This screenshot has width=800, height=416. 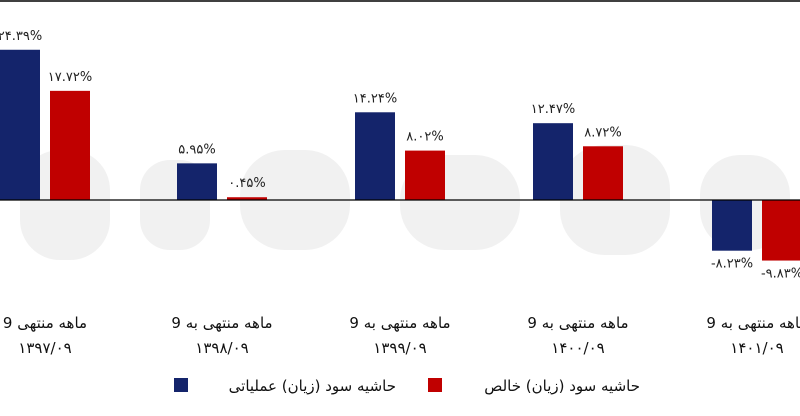 I want to click on data-label-series-2-cat-5: -۹.۸۳%, so click(x=780, y=274).